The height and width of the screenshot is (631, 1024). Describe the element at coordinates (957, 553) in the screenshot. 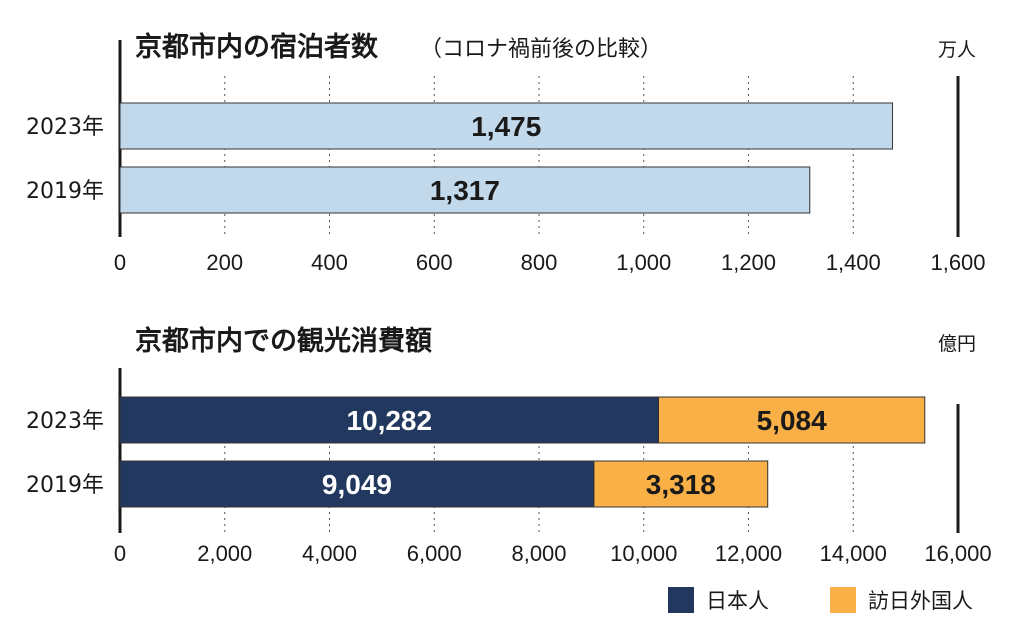

I see `tick-label: 16,000` at that location.